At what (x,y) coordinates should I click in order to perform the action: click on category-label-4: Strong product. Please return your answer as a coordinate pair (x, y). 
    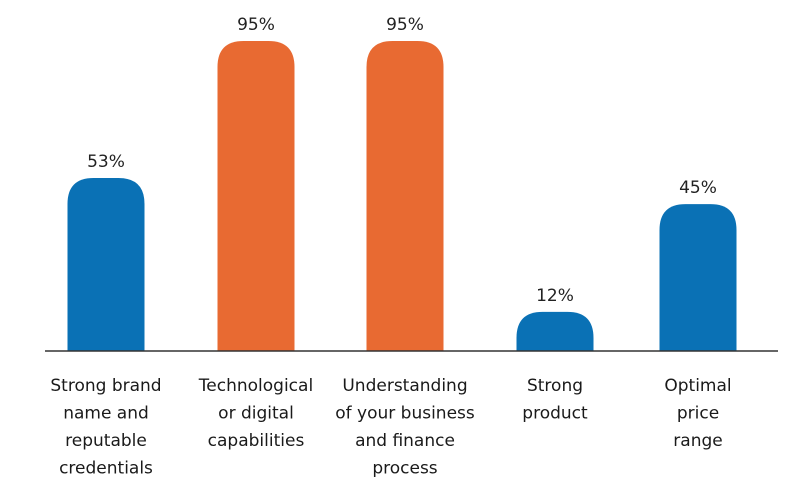
    Looking at the image, I should click on (555, 400).